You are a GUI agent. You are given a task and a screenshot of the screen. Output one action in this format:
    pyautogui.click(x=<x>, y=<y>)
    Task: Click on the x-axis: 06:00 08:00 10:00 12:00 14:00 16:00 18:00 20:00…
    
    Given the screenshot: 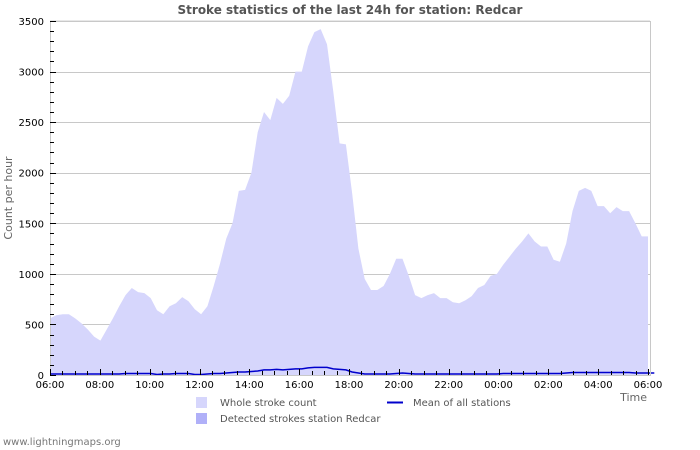 What is the action you would take?
    pyautogui.click(x=349, y=380)
    